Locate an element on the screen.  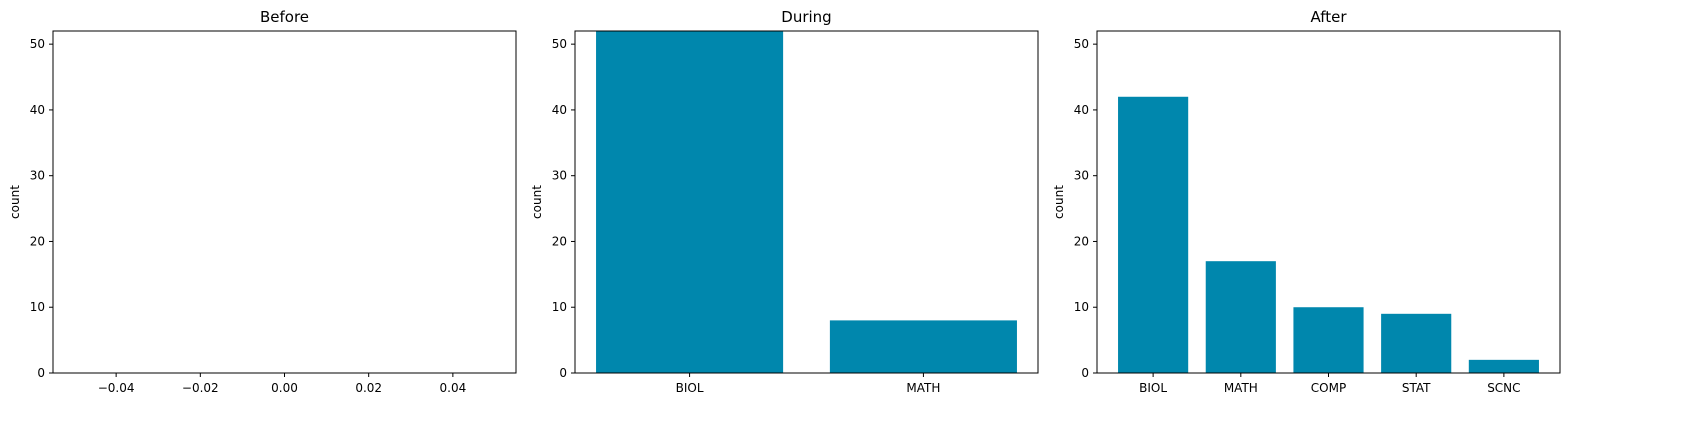
chart-title: Before is located at coordinates (284, 17).